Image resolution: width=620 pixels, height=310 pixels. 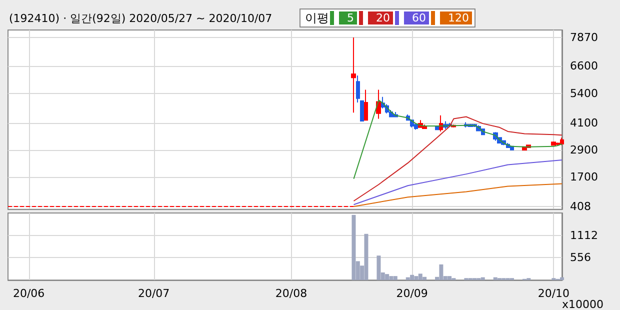 What do you see at coordinates (419, 18) in the screenshot?
I see `legend-label: 60` at bounding box center [419, 18].